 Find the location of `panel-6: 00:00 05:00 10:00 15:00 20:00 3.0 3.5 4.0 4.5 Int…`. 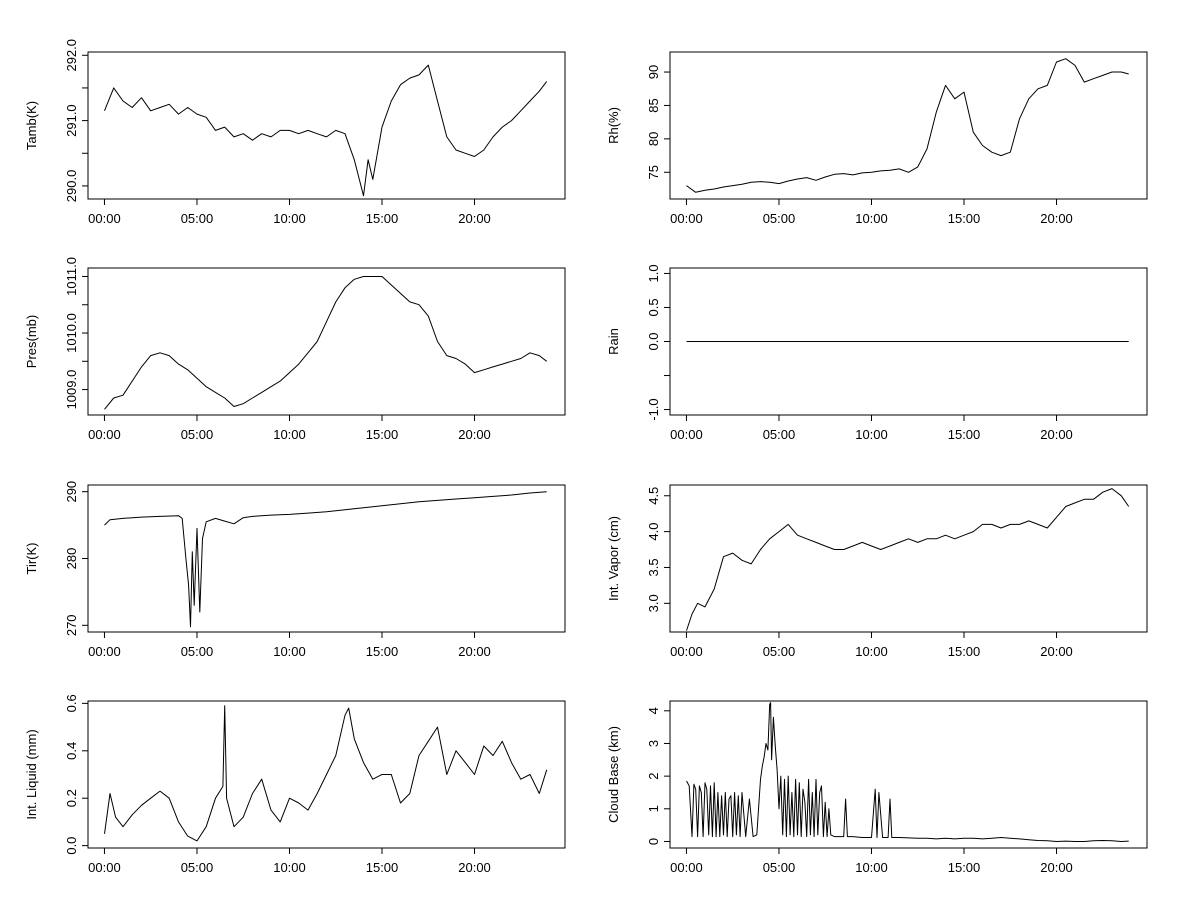

panel-6: 00:00 05:00 10:00 15:00 20:00 3.0 3.5 4.0 4.5 Int… is located at coordinates (877, 571).